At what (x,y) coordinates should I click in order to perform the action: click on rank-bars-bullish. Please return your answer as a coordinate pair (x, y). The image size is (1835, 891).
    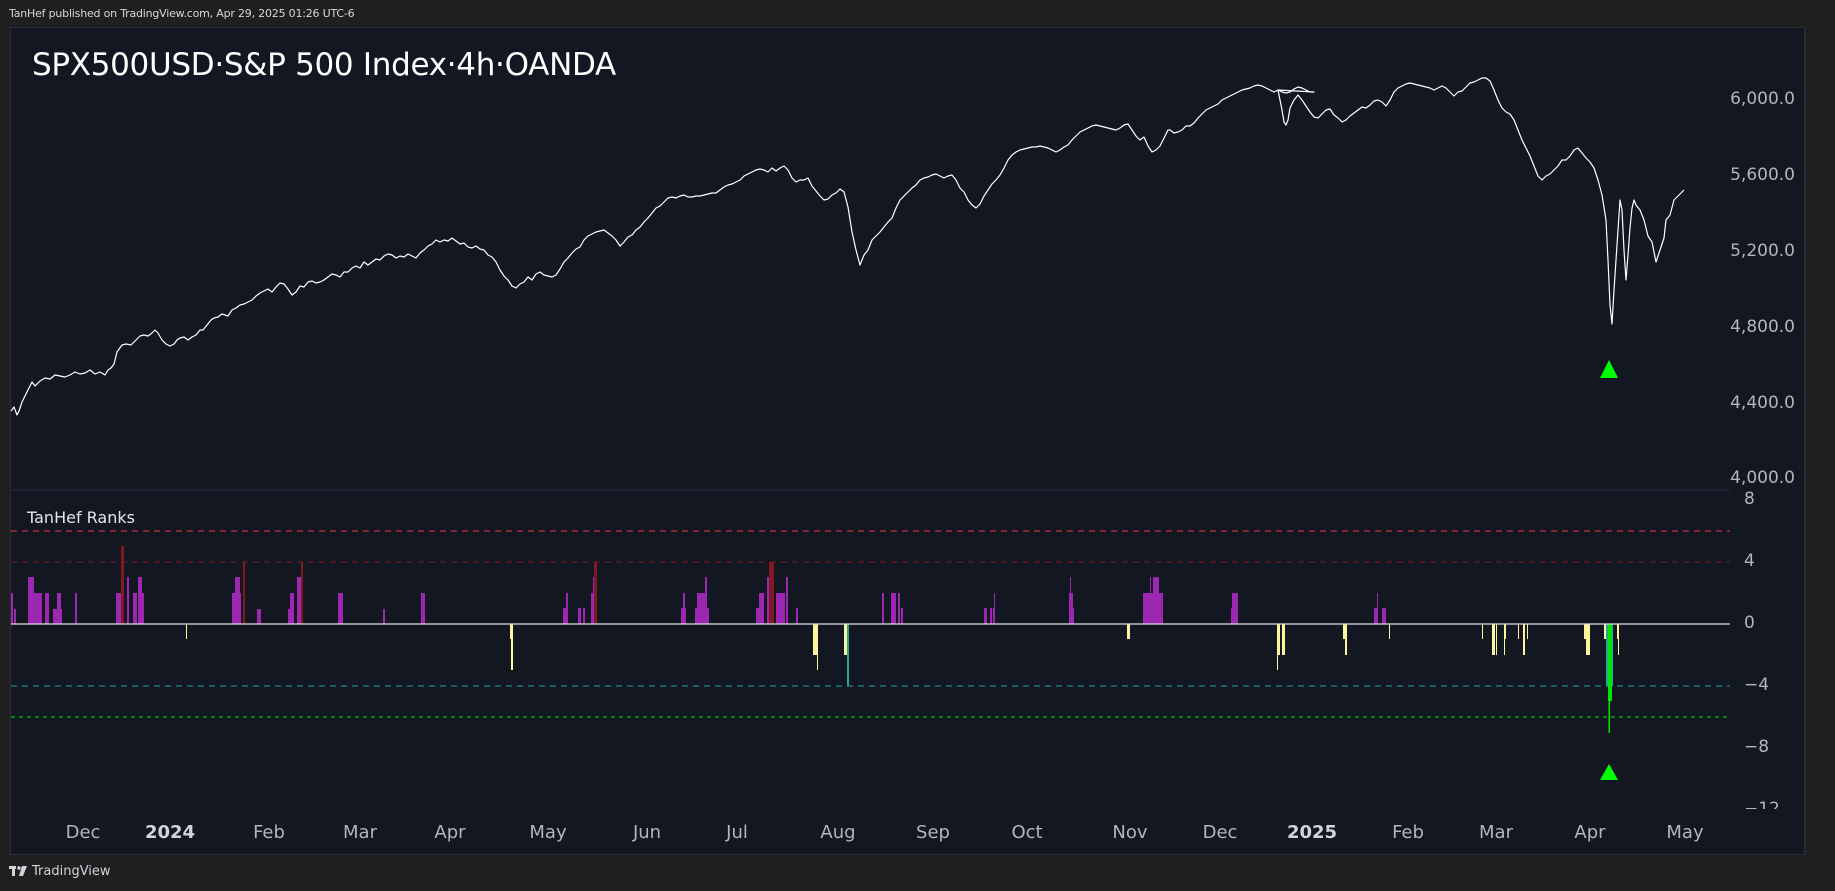
    Looking at the image, I should click on (698, 600).